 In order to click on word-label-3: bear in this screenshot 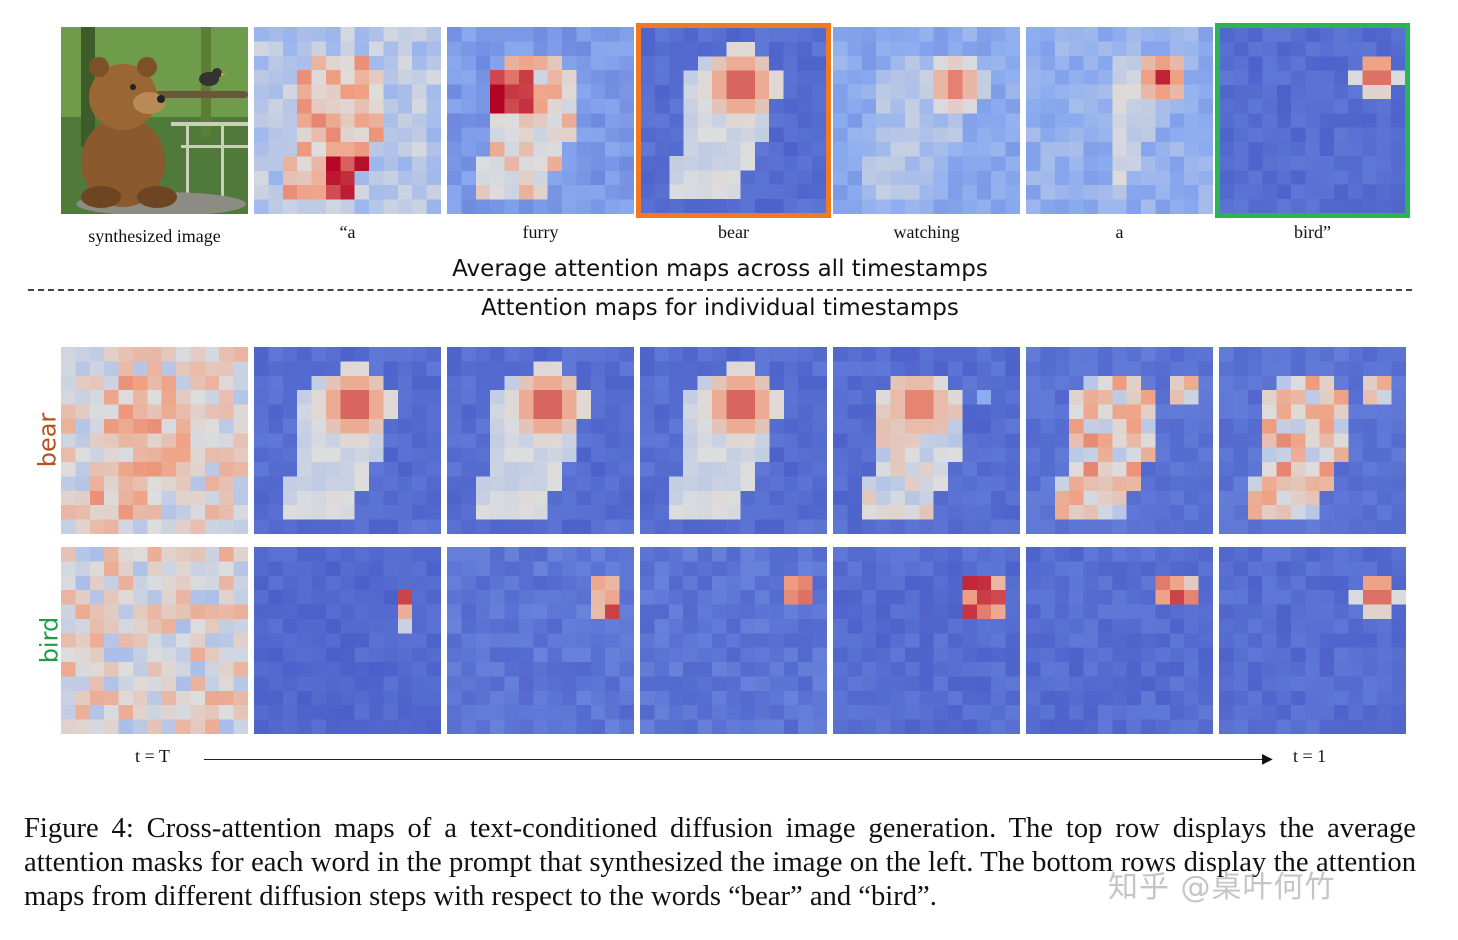, I will do `click(733, 232)`.